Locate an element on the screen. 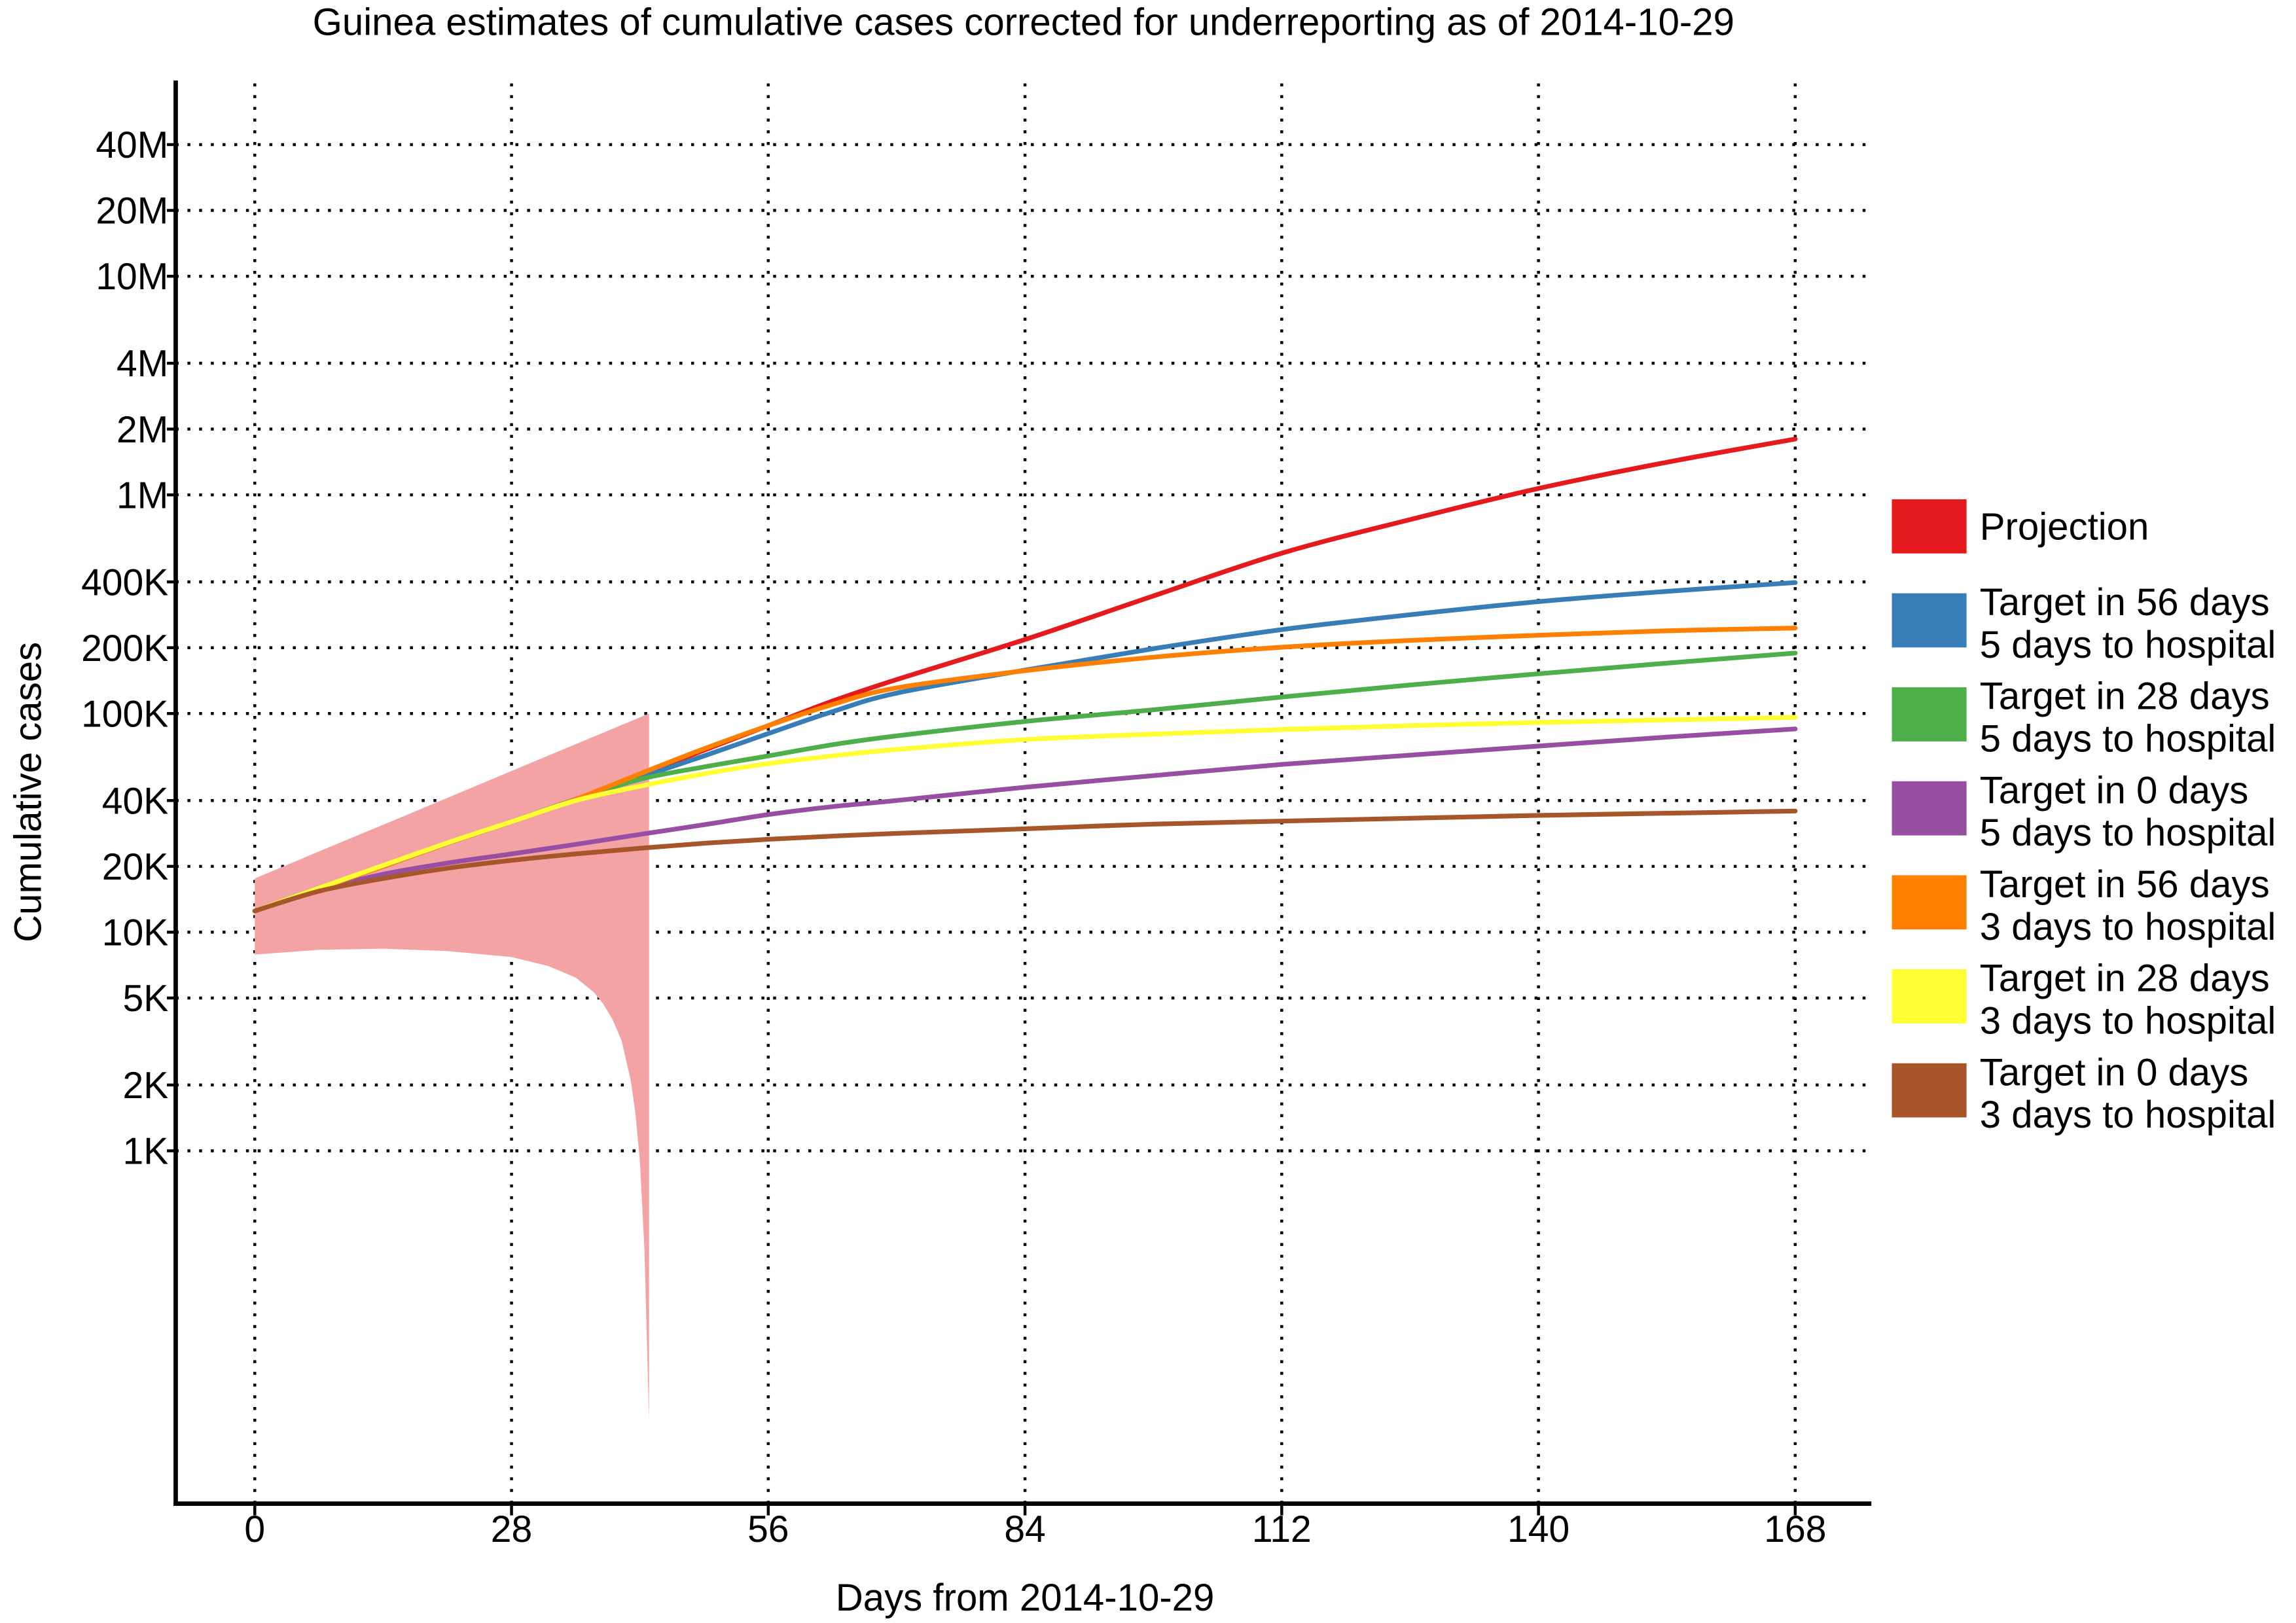 The height and width of the screenshot is (1623, 2296). interval-layer is located at coordinates (452, 1067).